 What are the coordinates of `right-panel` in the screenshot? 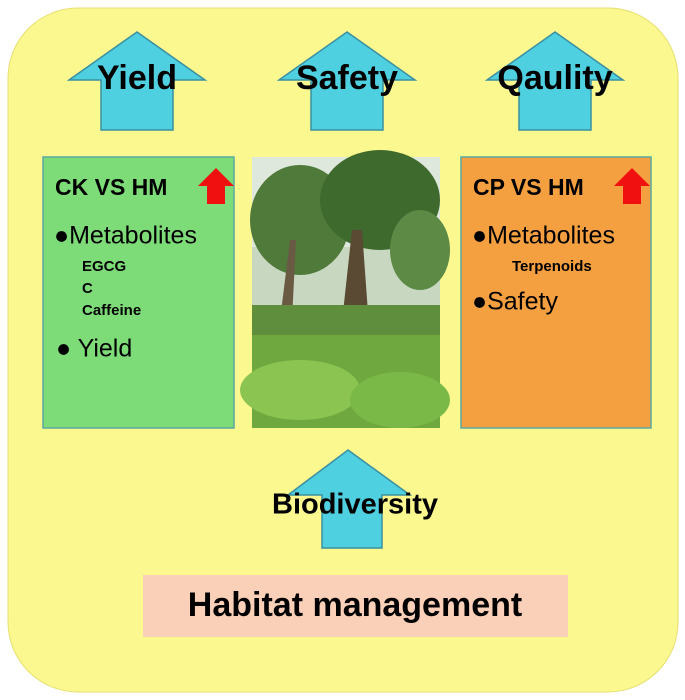 It's located at (556, 292).